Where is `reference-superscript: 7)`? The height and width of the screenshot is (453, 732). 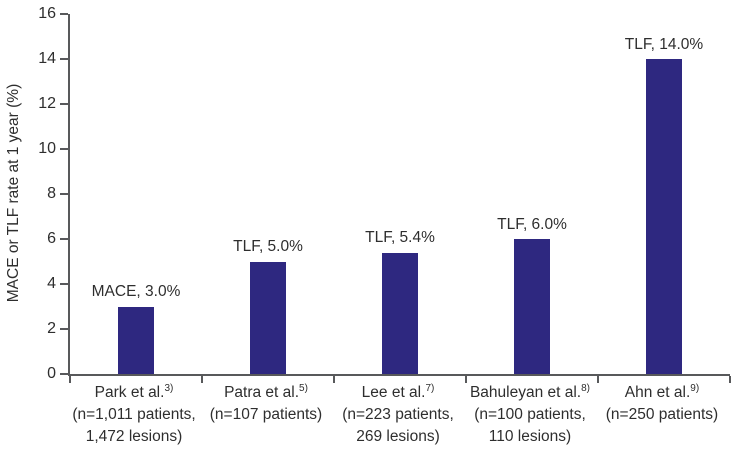
reference-superscript: 7) is located at coordinates (430, 388).